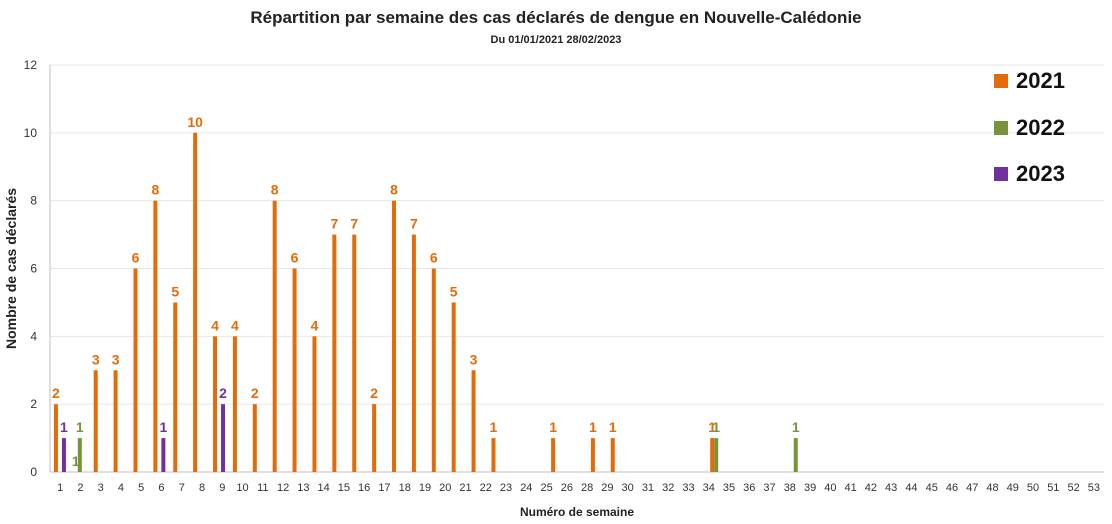  I want to click on x-tick-label: 30, so click(628, 488).